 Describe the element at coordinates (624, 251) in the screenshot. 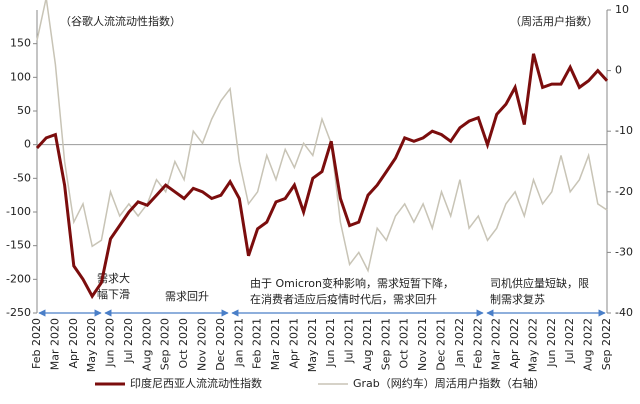

I see `y2-tick-label: -30` at that location.